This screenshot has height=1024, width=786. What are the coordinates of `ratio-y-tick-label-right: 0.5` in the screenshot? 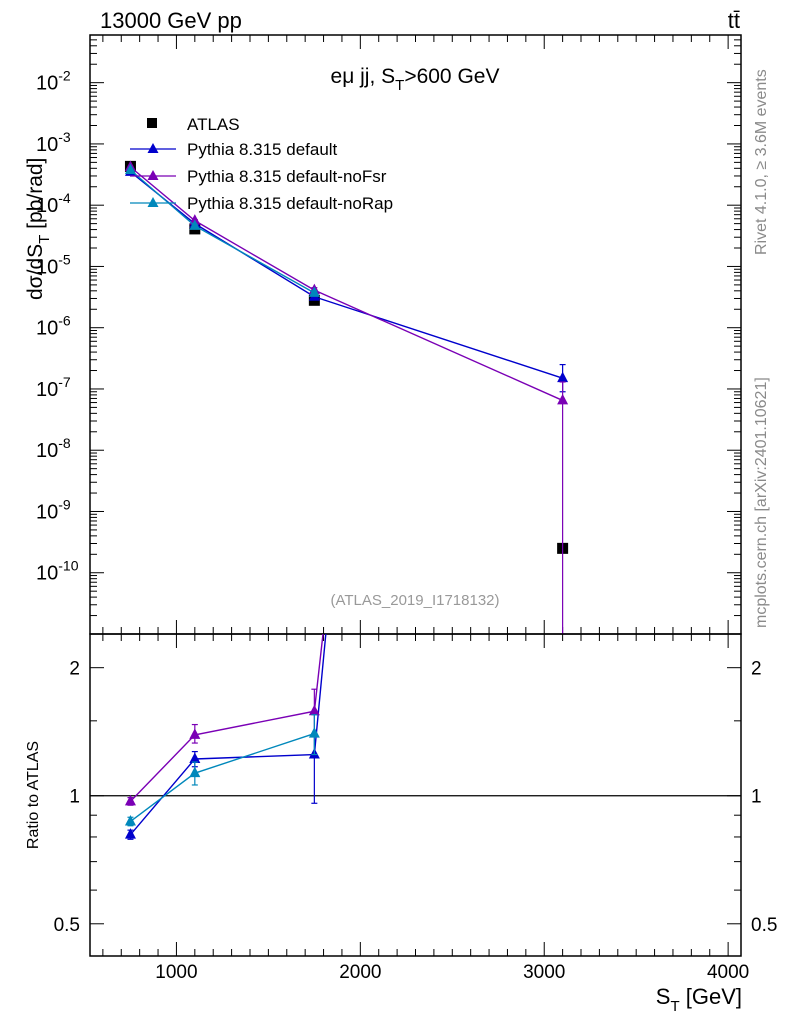 It's located at (764, 925).